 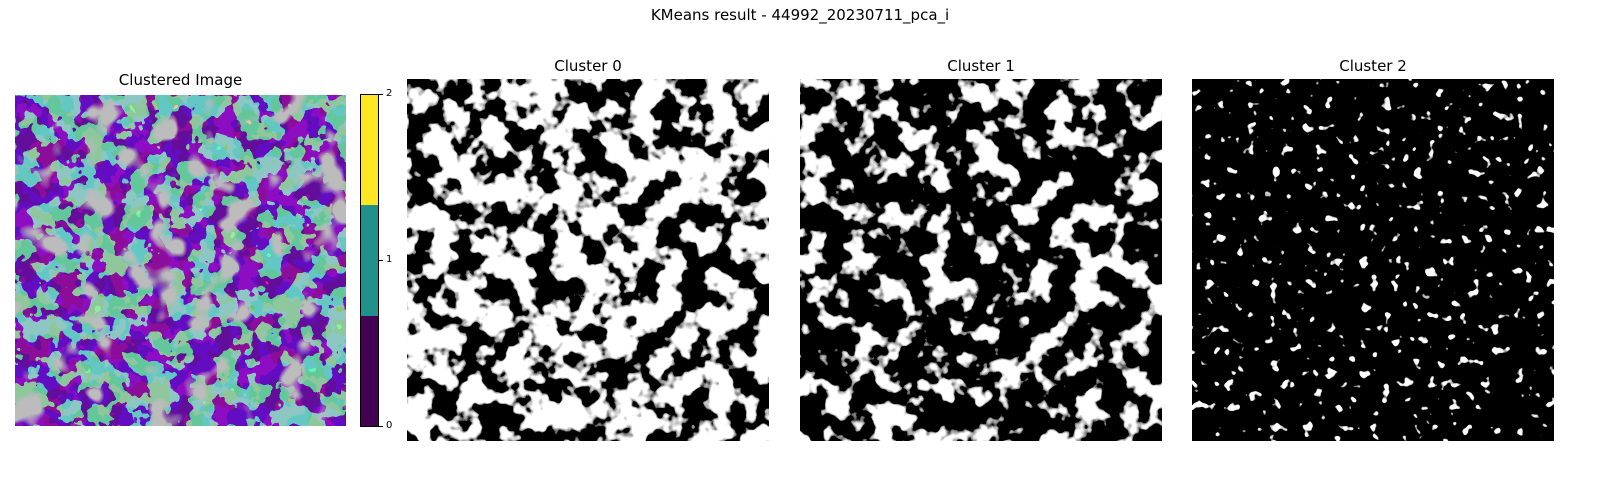 What do you see at coordinates (389, 425) in the screenshot?
I see `colorbar-ticklabel-0: 0` at bounding box center [389, 425].